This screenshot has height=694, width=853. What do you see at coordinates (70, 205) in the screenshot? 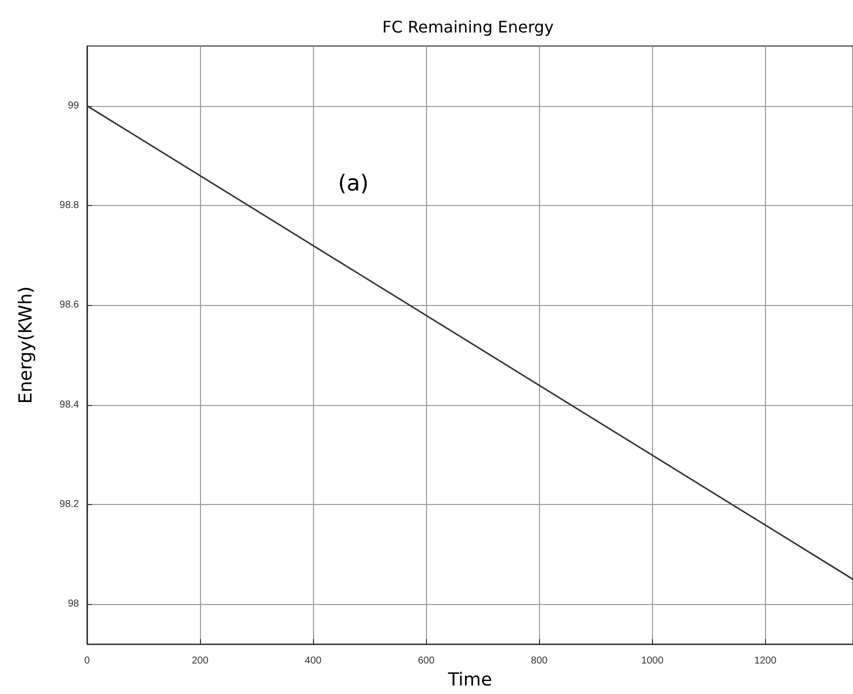
I see `y-tick-label: 98.8` at bounding box center [70, 205].